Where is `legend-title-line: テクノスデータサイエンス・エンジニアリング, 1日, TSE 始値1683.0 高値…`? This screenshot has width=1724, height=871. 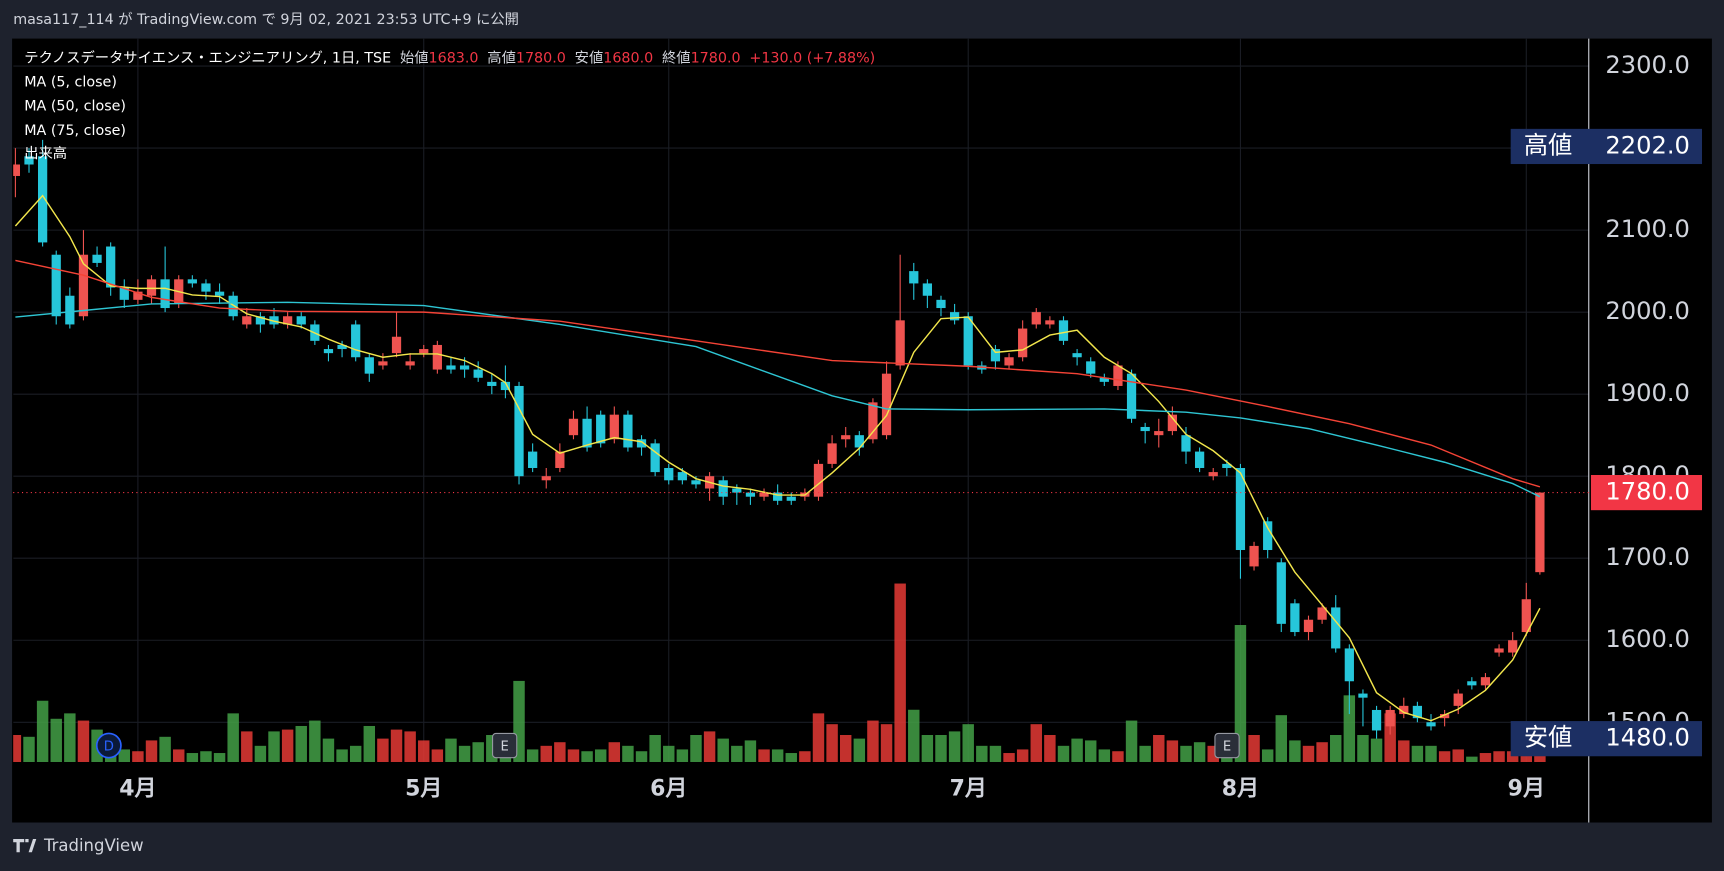 legend-title-line: テクノスデータサイエンス・エンジニアリング, 1日, TSE 始値1683.0 高値… is located at coordinates (449, 57).